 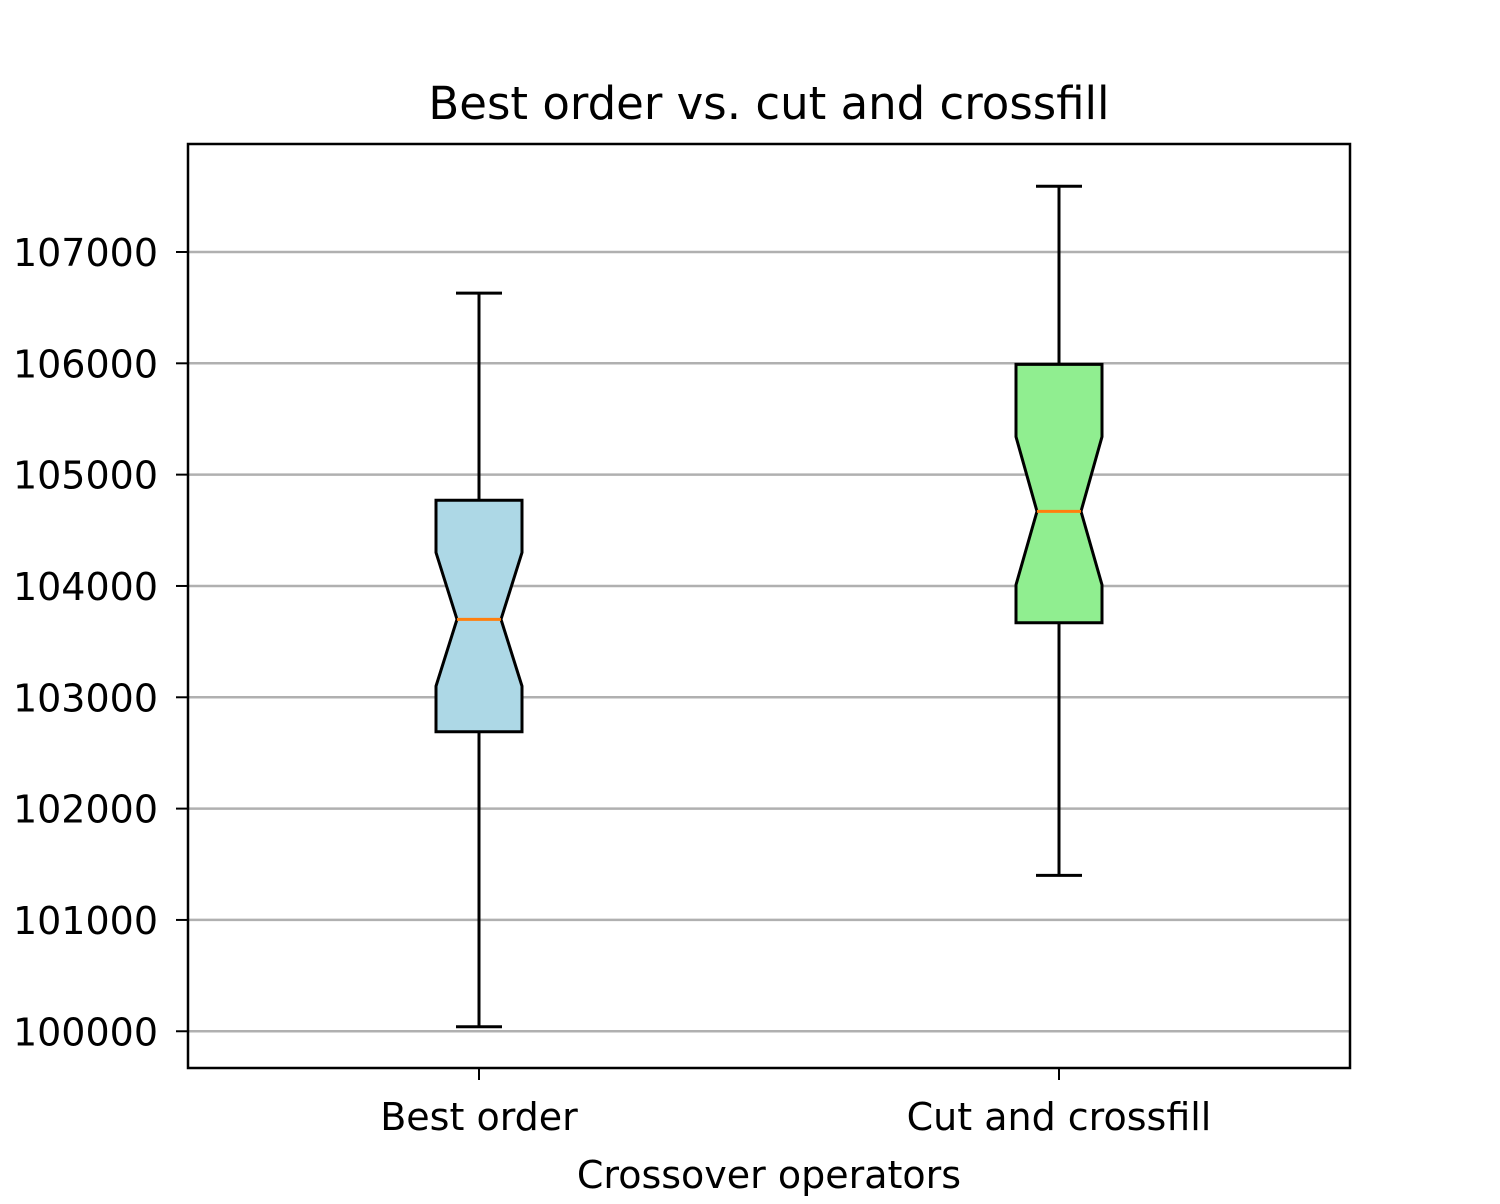 What do you see at coordinates (85, 1032) in the screenshot?
I see `y-tick-label: 100000` at bounding box center [85, 1032].